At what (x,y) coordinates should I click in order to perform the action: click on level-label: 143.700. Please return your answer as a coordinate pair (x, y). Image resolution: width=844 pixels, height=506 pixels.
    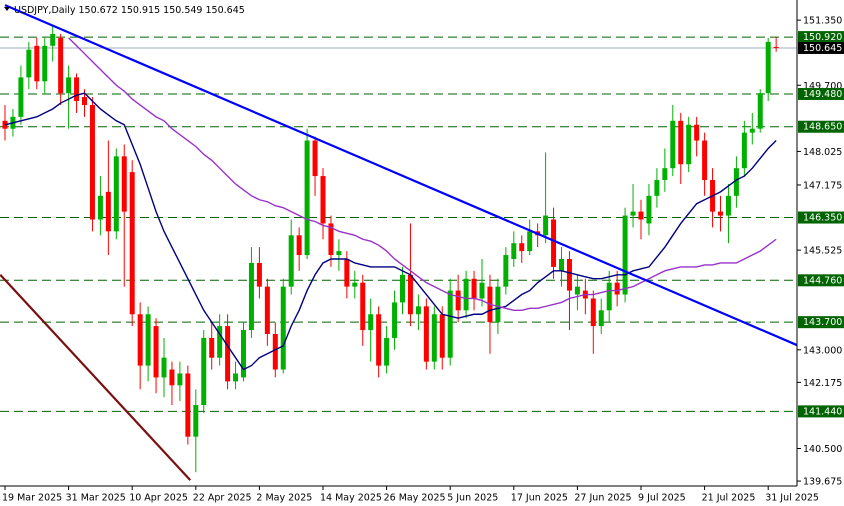
    Looking at the image, I should click on (822, 322).